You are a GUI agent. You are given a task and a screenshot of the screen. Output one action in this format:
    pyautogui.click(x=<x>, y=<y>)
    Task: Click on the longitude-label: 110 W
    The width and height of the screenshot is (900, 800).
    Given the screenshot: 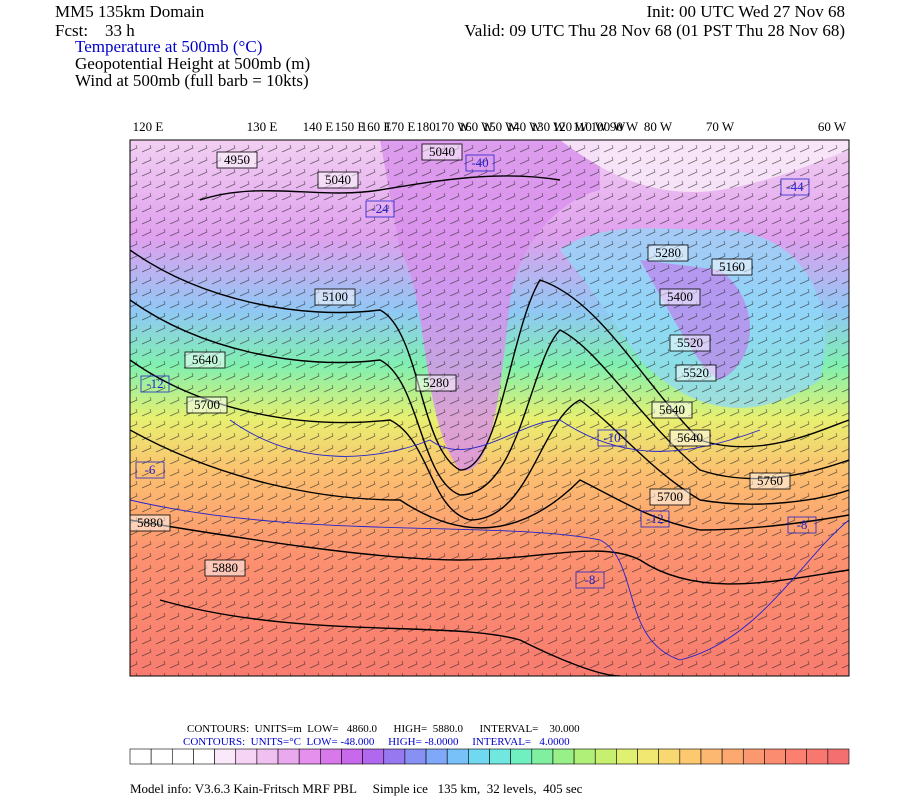 What is the action you would take?
    pyautogui.click(x=590, y=126)
    